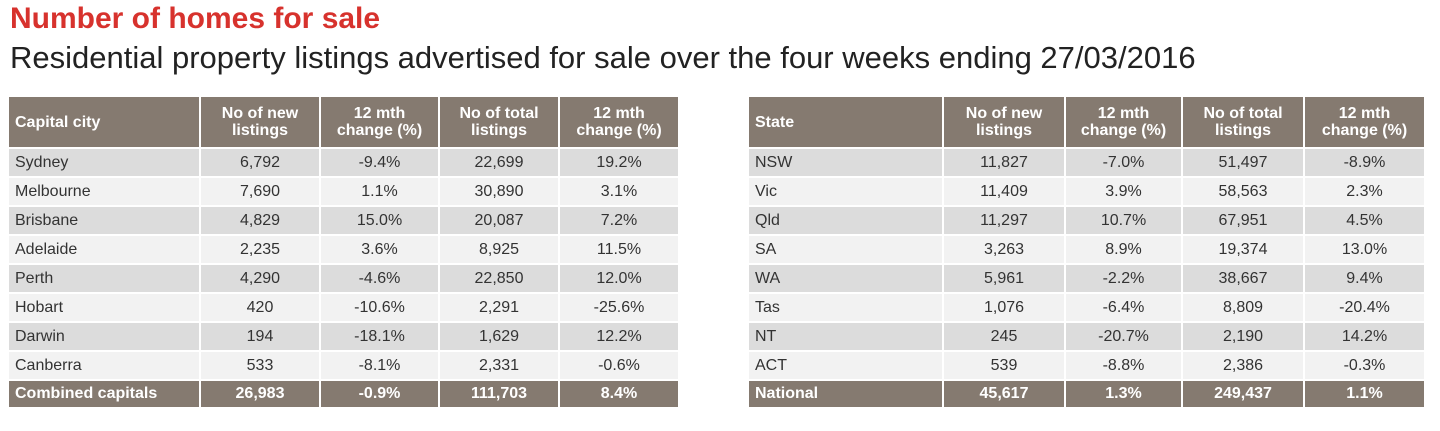  Describe the element at coordinates (1086, 308) in the screenshot. I see `table-row: Tas 1,076 -6.4% 8,809 -20.4%` at that location.